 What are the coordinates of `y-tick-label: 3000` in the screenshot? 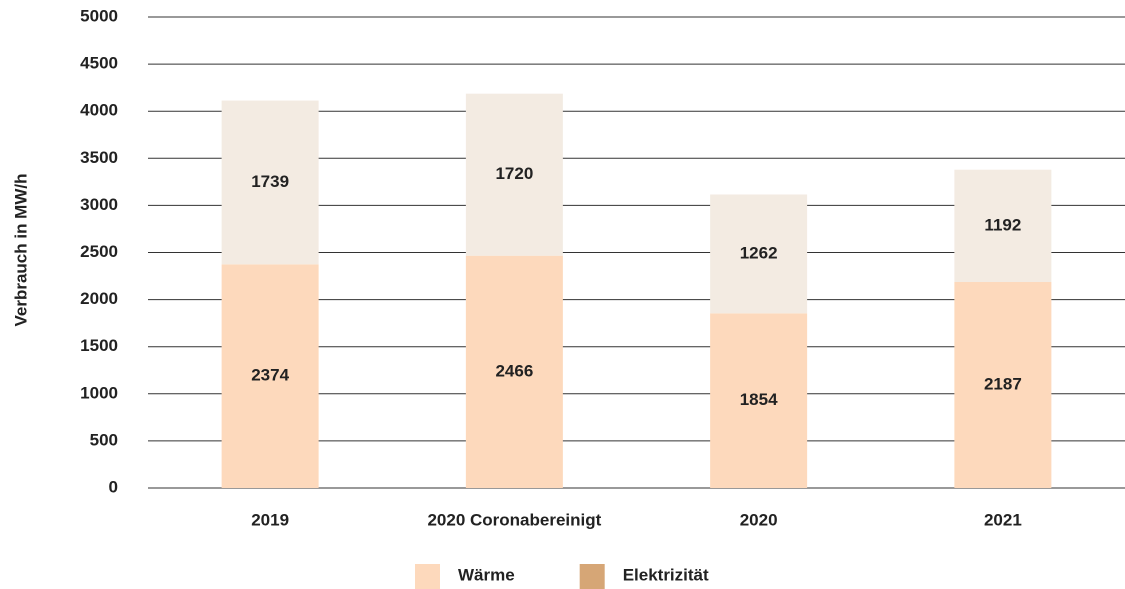 It's located at (99, 204).